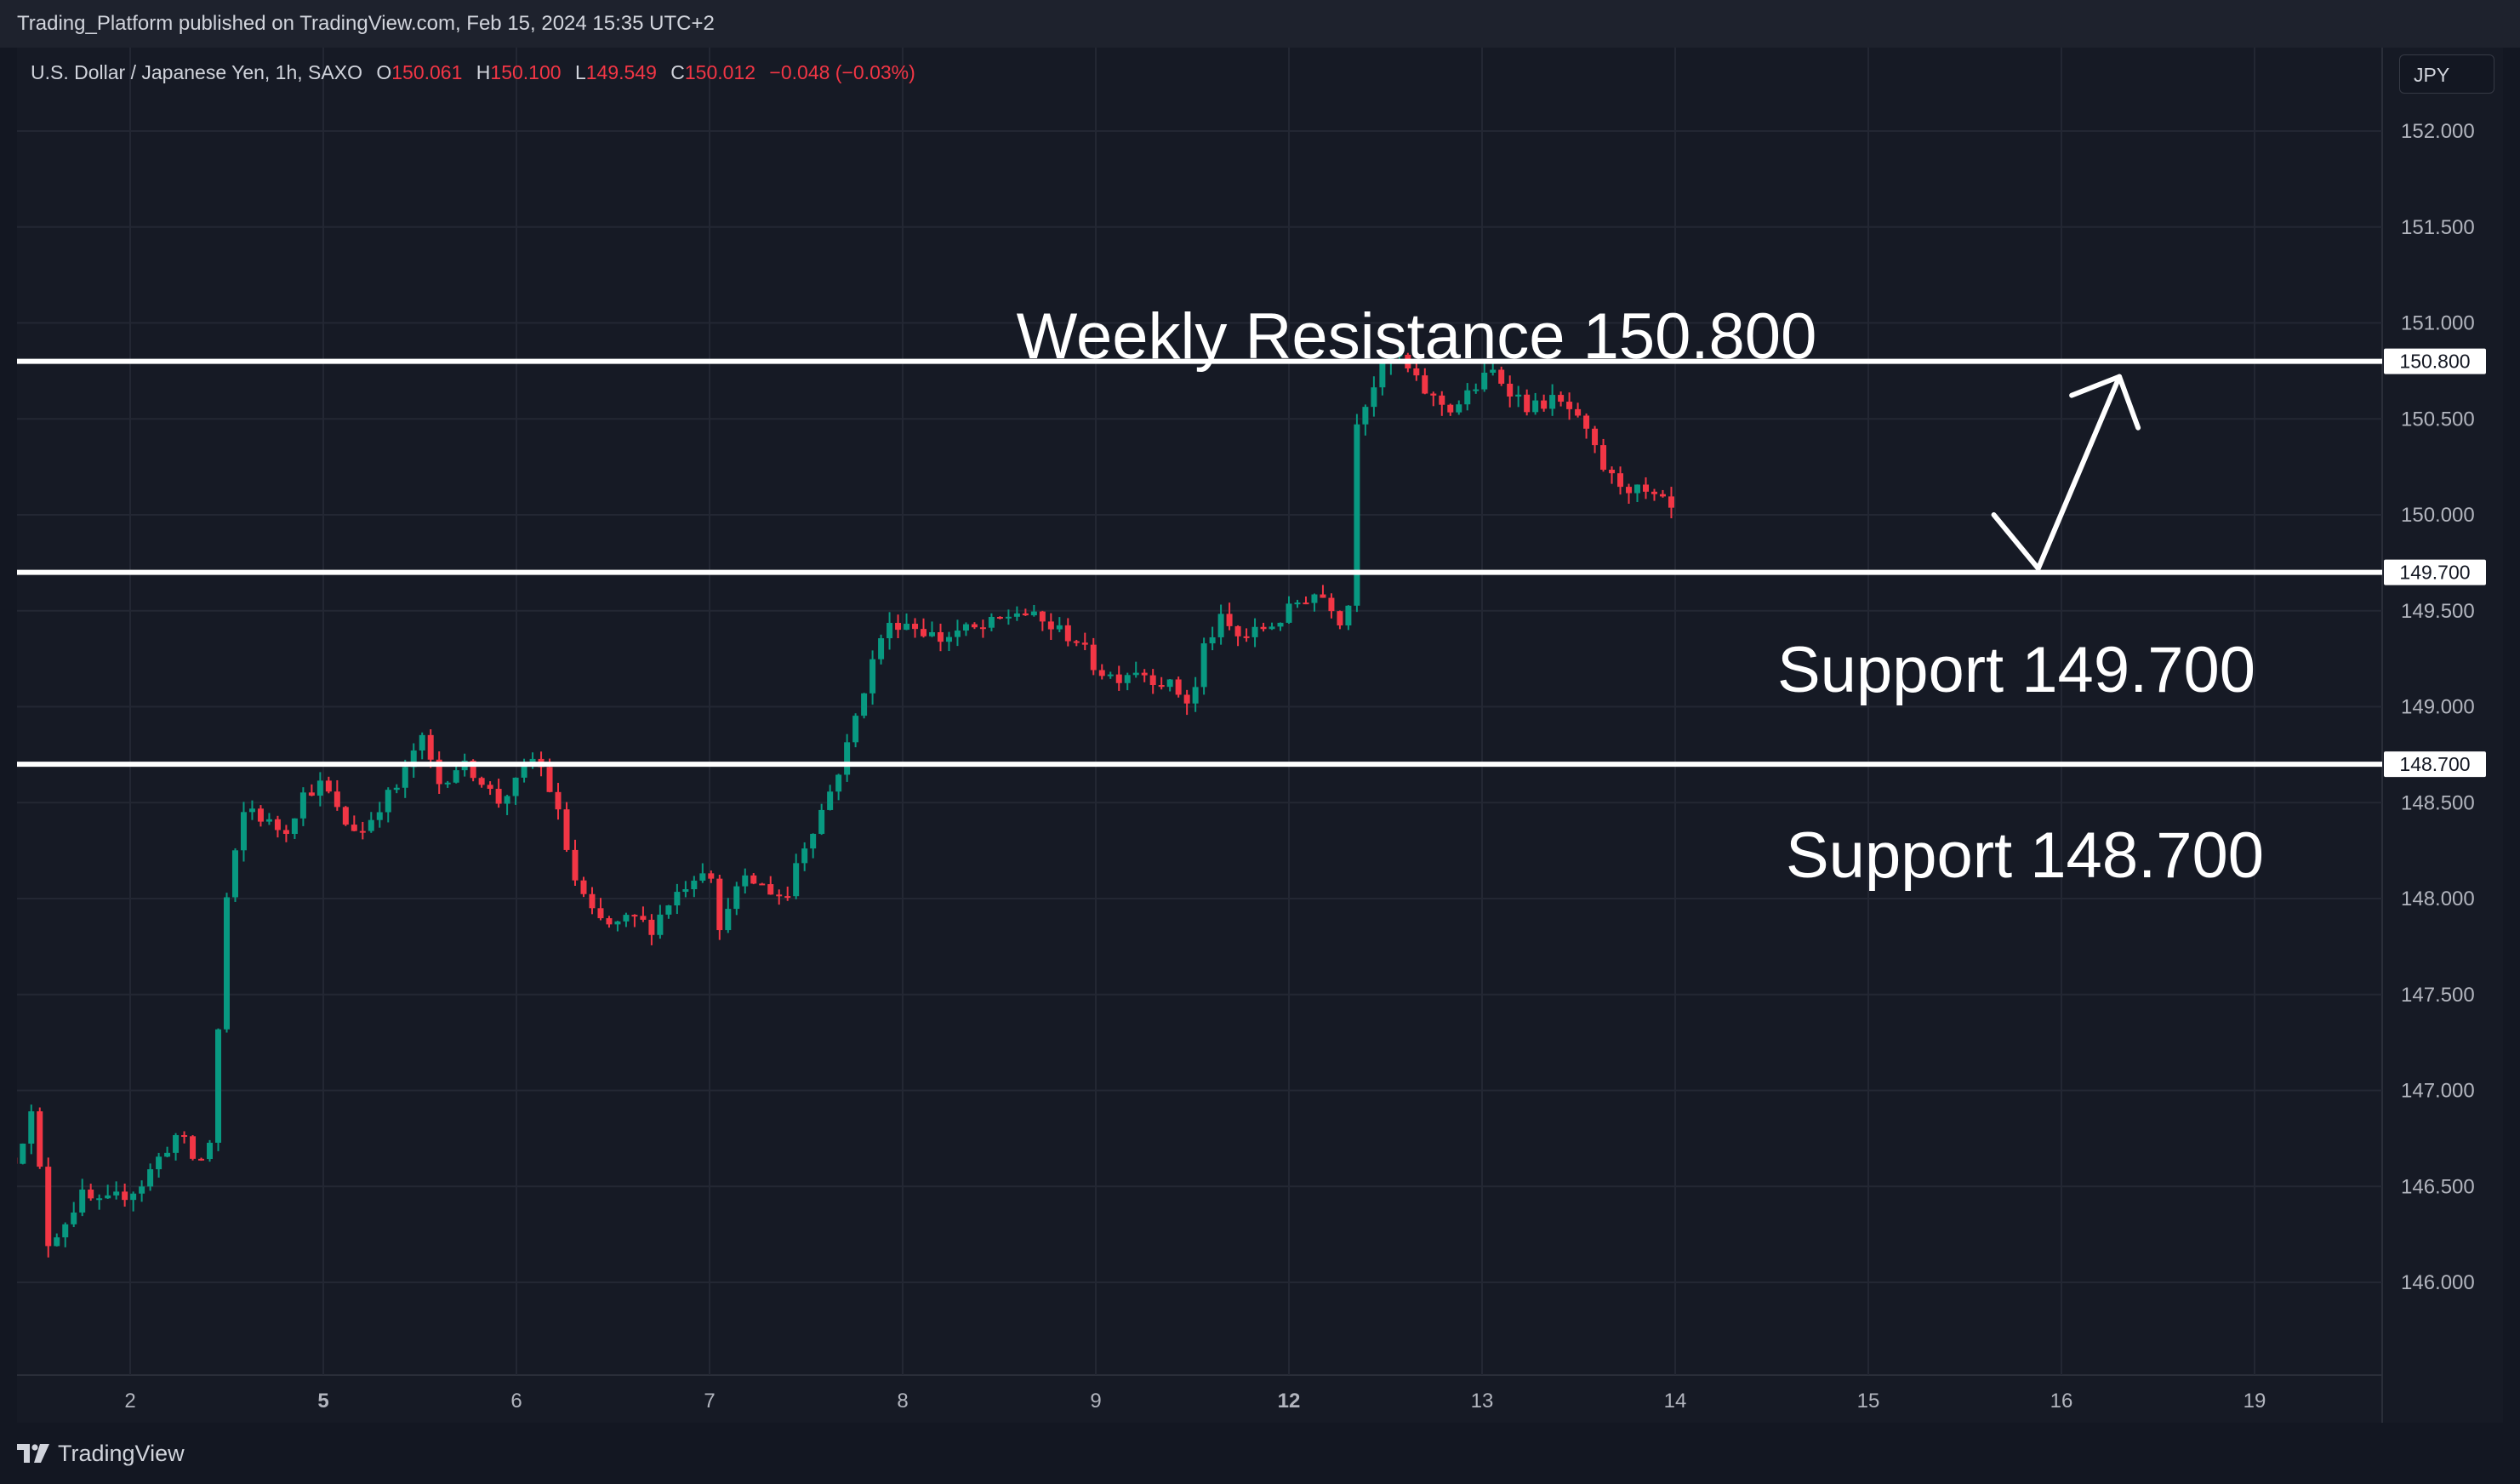  Describe the element at coordinates (1260, 1453) in the screenshot. I see `bottom-bar` at that location.